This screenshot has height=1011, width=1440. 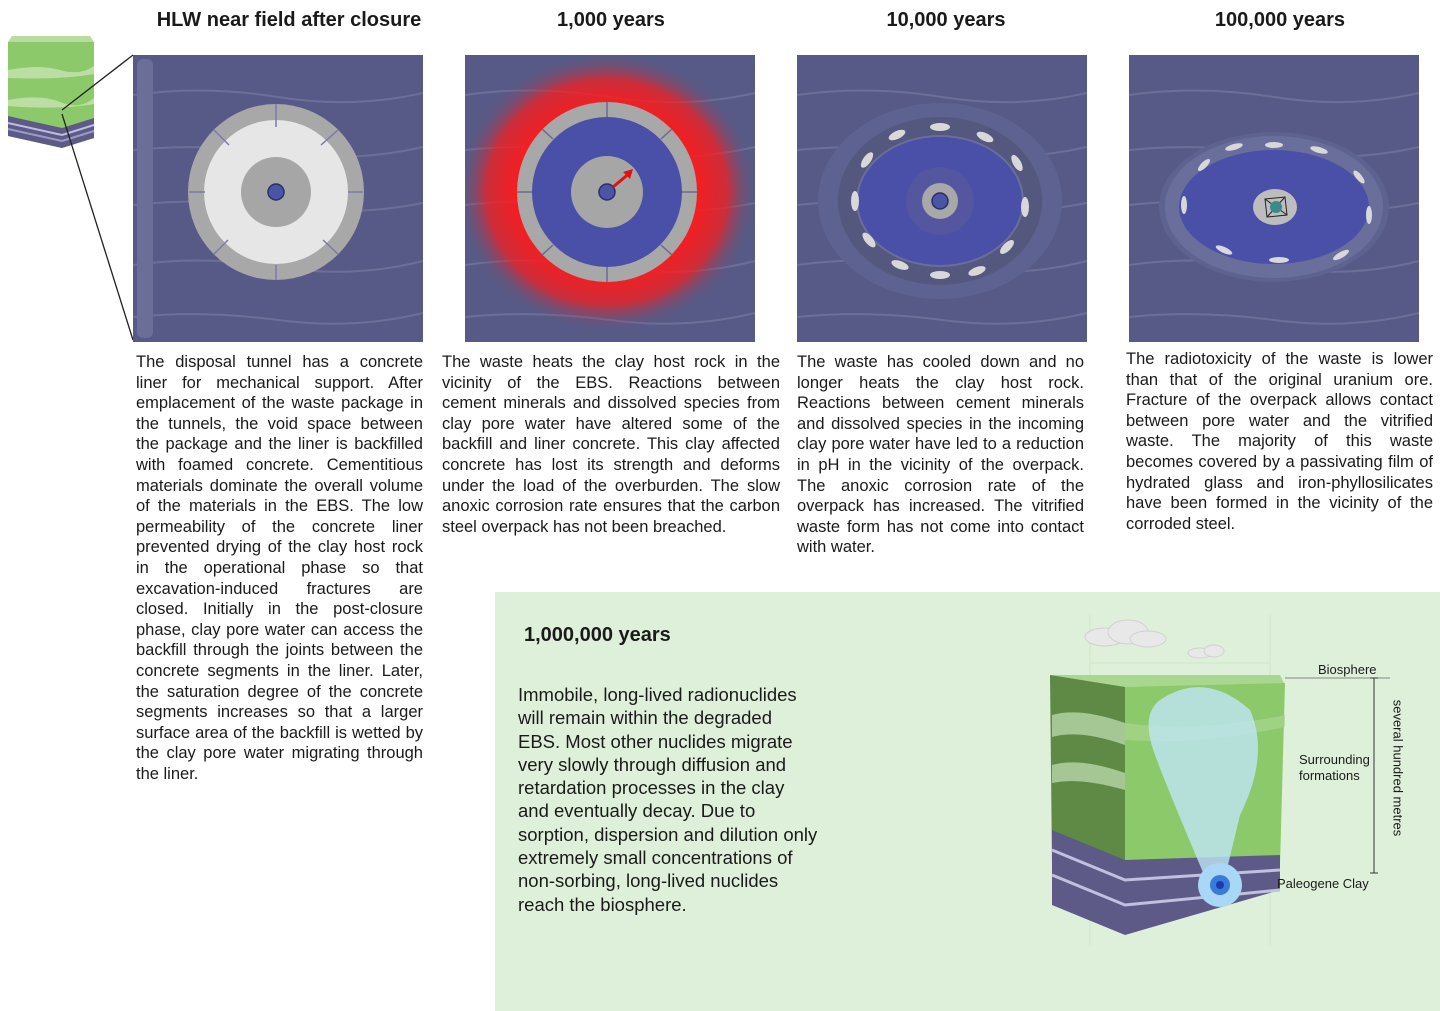 I want to click on panel-1000-years, so click(x=610, y=198).